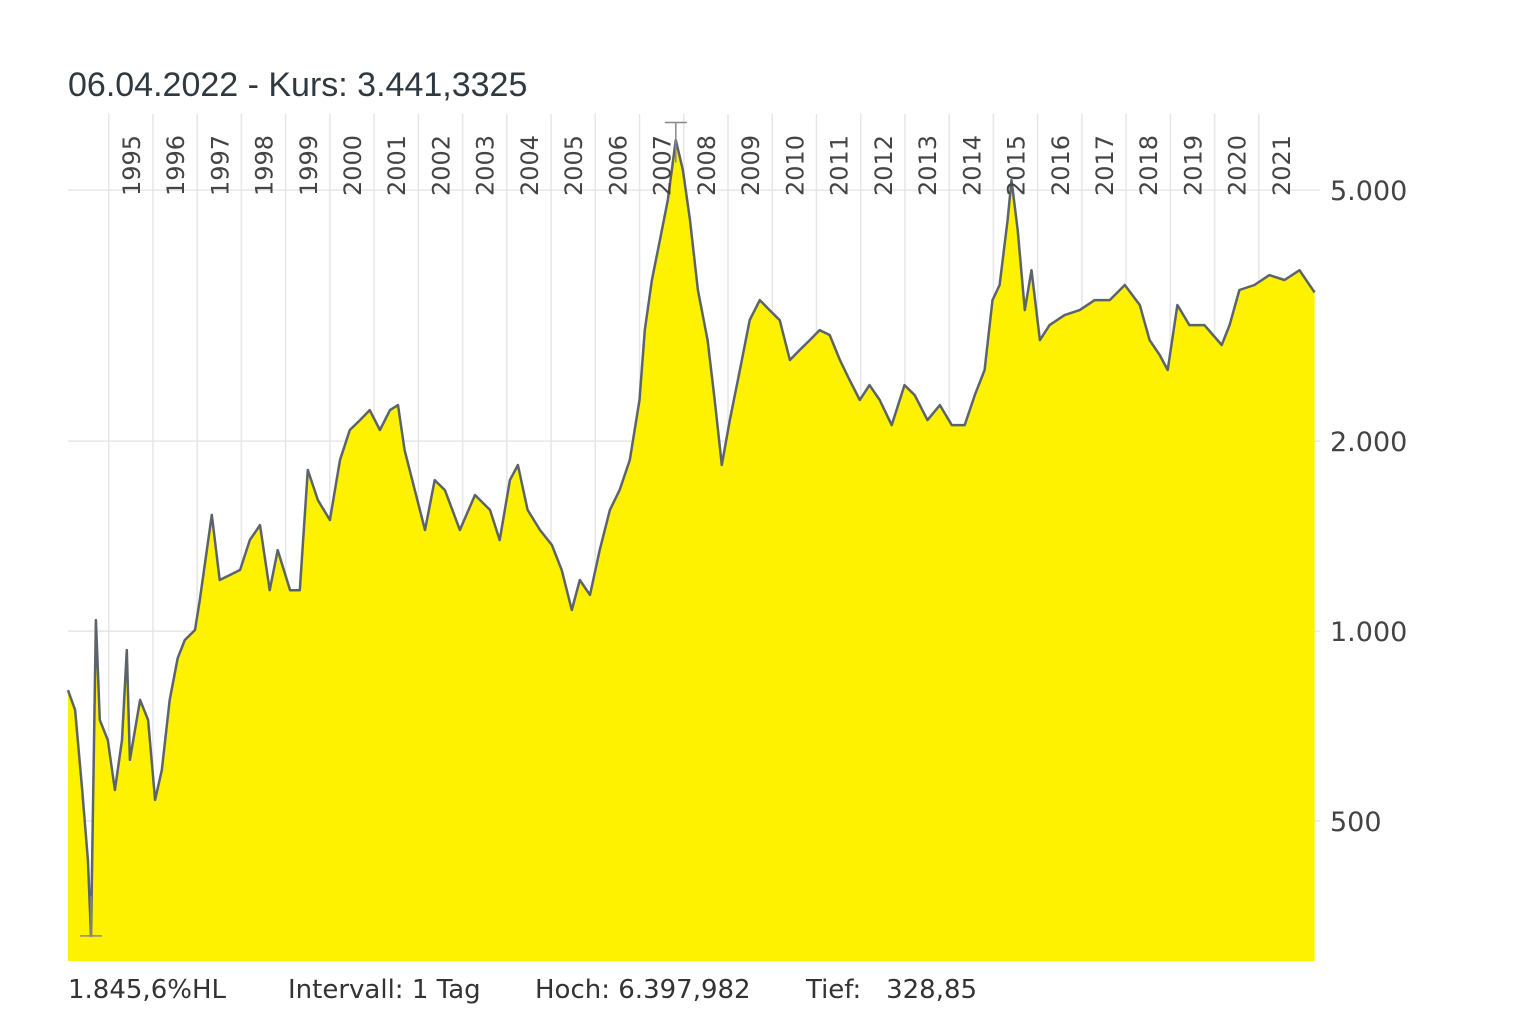  What do you see at coordinates (353, 165) in the screenshot?
I see `x-tick-label: 2000` at bounding box center [353, 165].